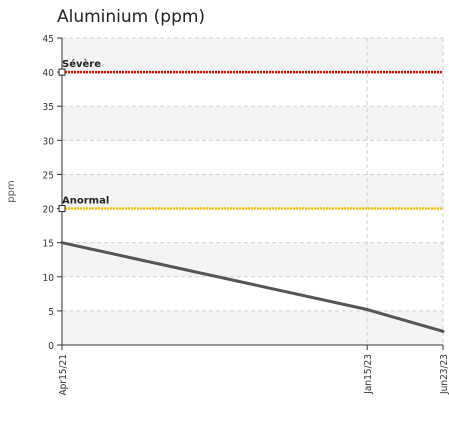  What do you see at coordinates (63, 374) in the screenshot?
I see `x-tick-label: Apr15/21` at bounding box center [63, 374].